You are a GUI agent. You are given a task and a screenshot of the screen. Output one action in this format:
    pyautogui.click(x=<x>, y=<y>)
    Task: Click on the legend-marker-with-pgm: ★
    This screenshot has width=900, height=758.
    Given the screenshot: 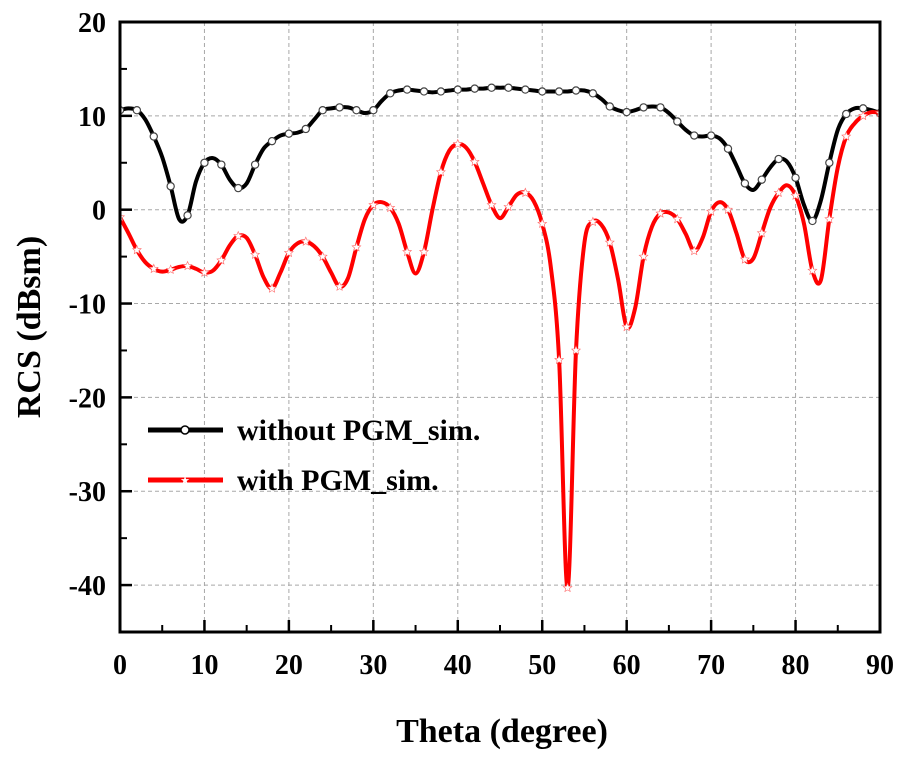 What is the action you would take?
    pyautogui.click(x=185, y=480)
    